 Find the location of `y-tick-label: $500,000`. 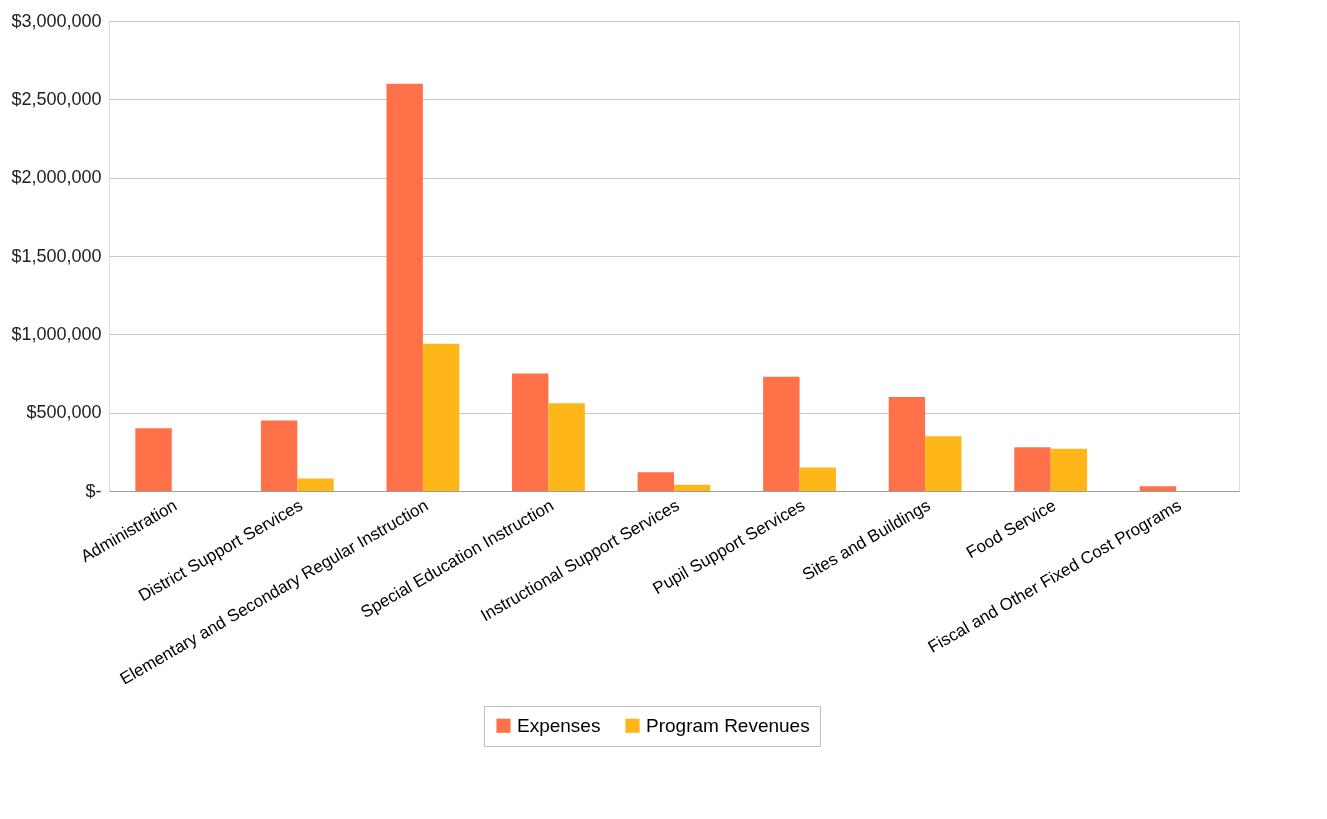

y-tick-label: $500,000 is located at coordinates (64, 412).